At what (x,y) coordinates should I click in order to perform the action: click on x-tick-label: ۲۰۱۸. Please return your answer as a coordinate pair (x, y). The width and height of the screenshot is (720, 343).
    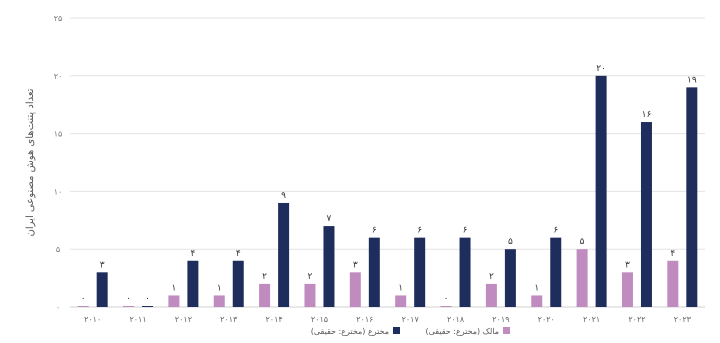
    Looking at the image, I should click on (455, 319).